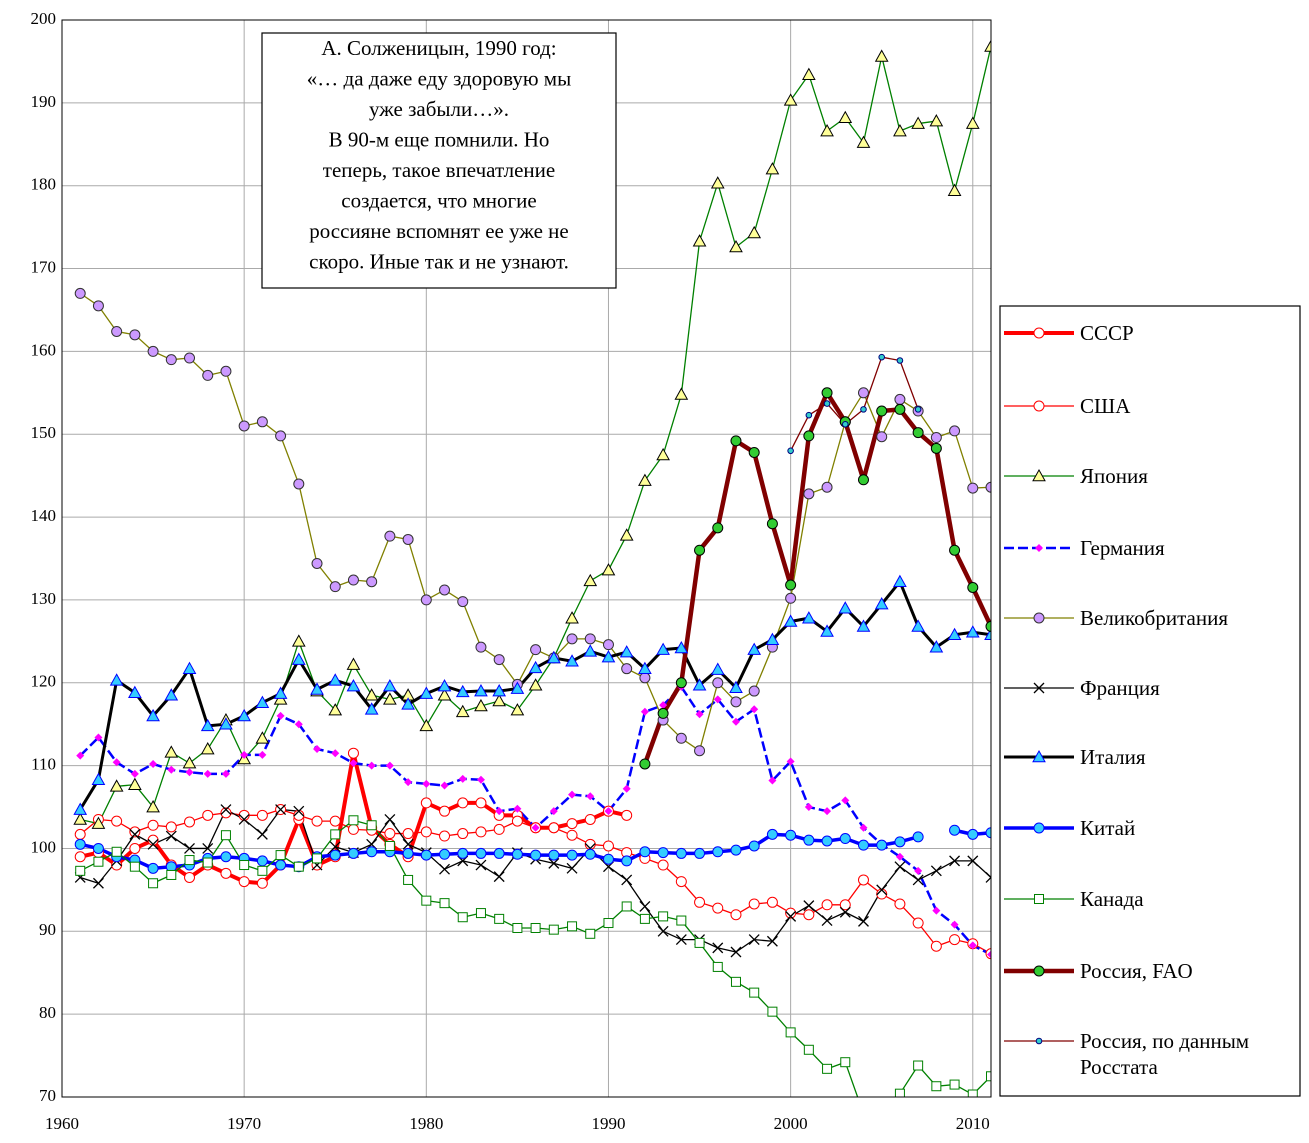 This screenshot has height=1143, width=1309. What do you see at coordinates (608, 1123) in the screenshot?
I see `x-tick-label: 1990` at bounding box center [608, 1123].